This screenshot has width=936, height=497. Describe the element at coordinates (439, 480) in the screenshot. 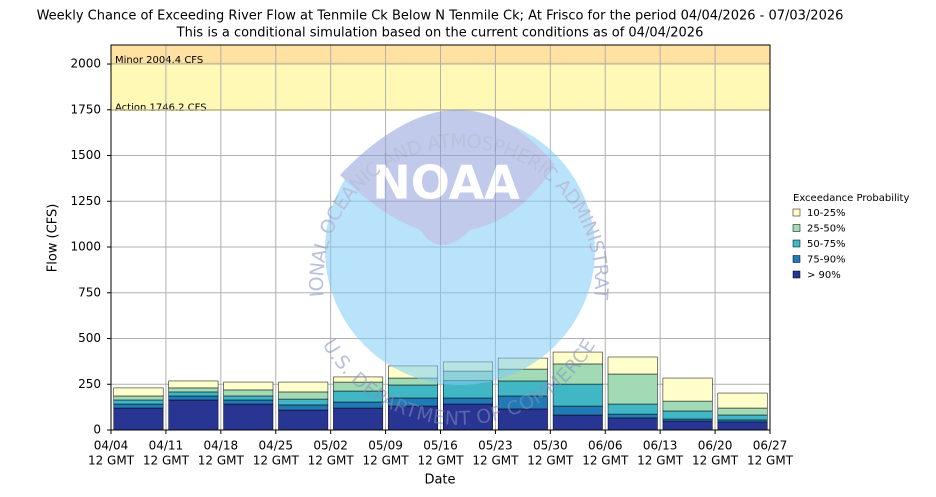

I see `x-axis-label: Date` at that location.